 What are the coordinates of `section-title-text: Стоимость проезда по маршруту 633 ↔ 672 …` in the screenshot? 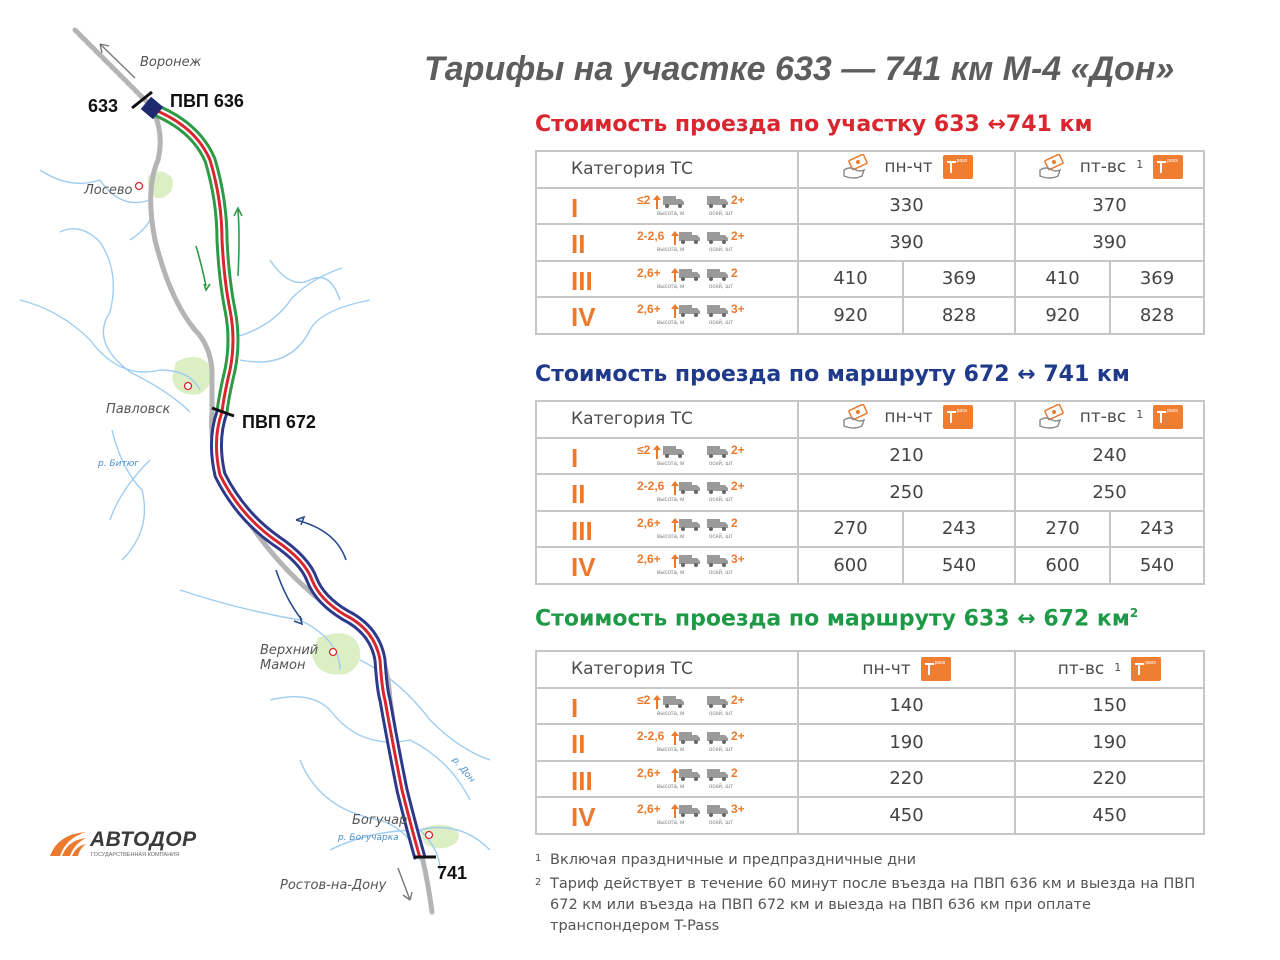 It's located at (832, 619).